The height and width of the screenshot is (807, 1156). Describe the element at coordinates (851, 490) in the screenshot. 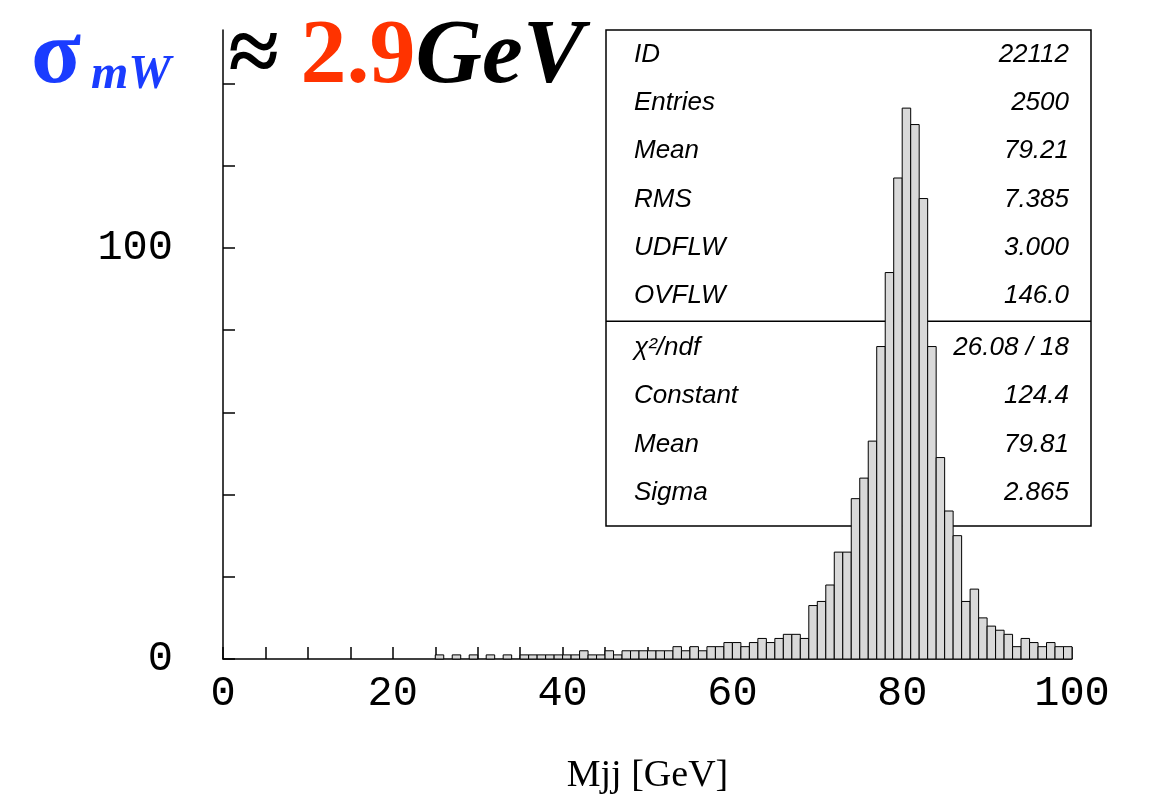

I see `text: Sigma 2.865` at that location.